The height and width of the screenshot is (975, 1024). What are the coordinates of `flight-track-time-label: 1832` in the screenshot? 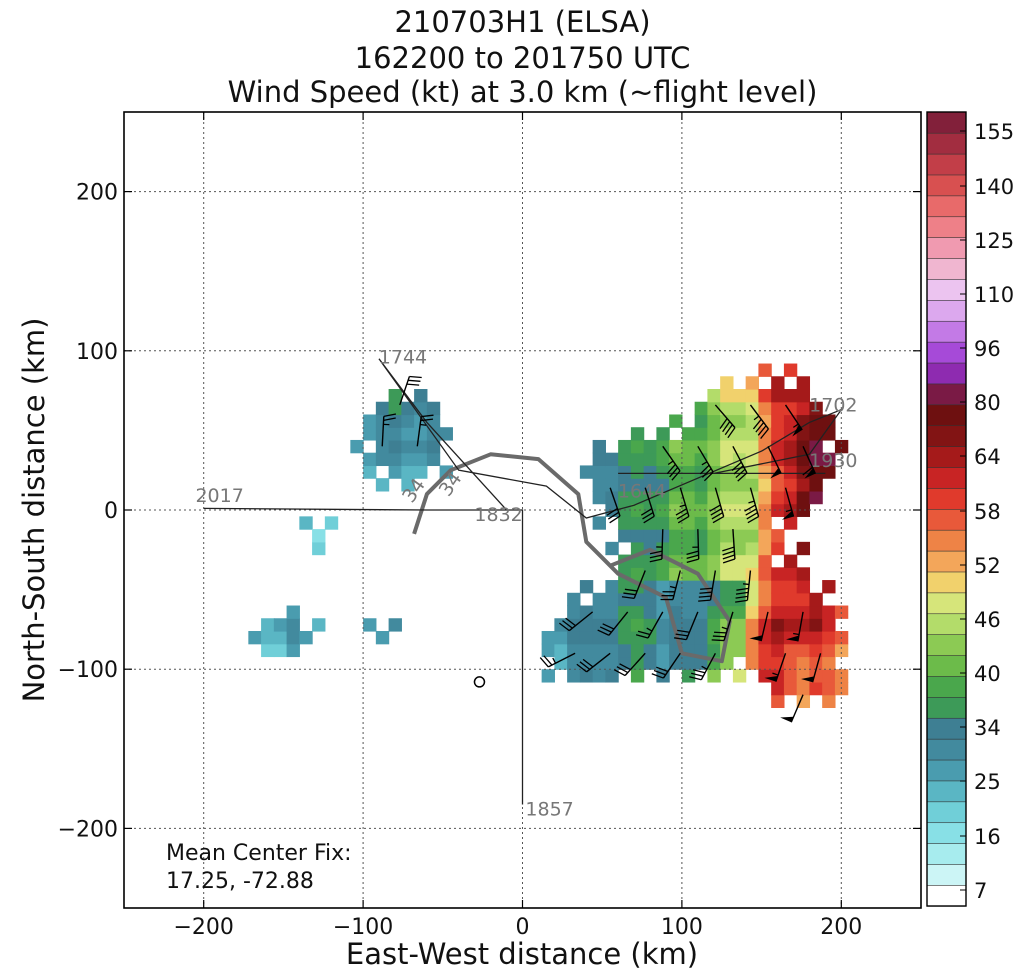 It's located at (498, 515).